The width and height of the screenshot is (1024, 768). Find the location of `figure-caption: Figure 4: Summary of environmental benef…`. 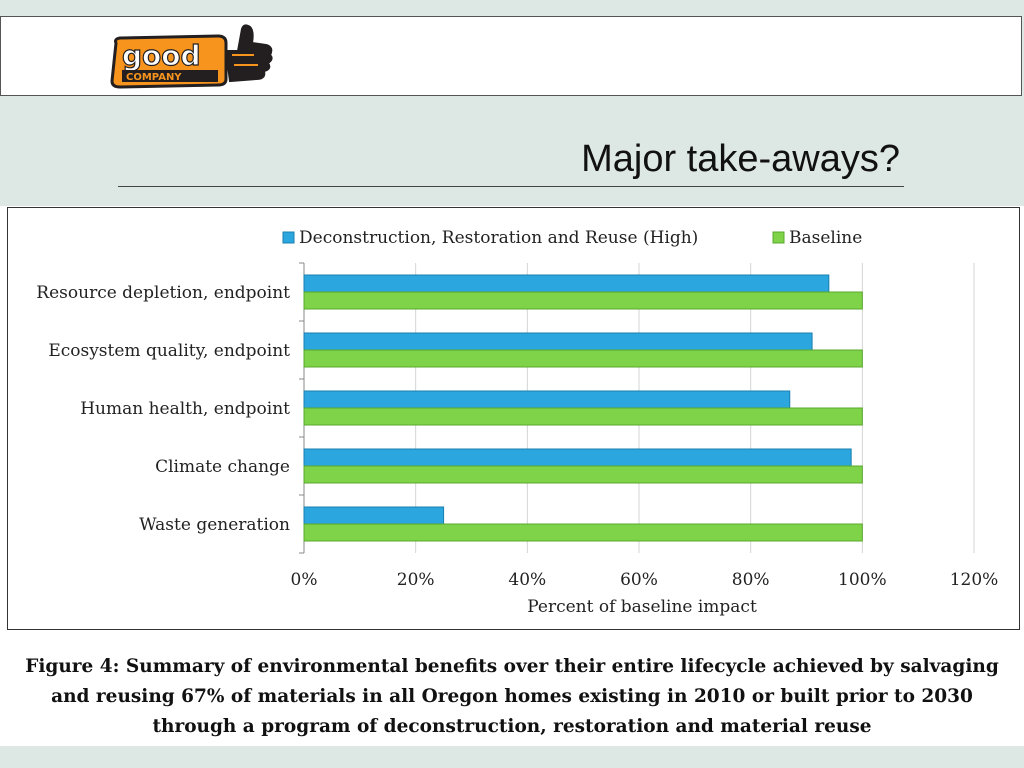

figure-caption: Figure 4: Summary of environmental benef… is located at coordinates (512, 696).